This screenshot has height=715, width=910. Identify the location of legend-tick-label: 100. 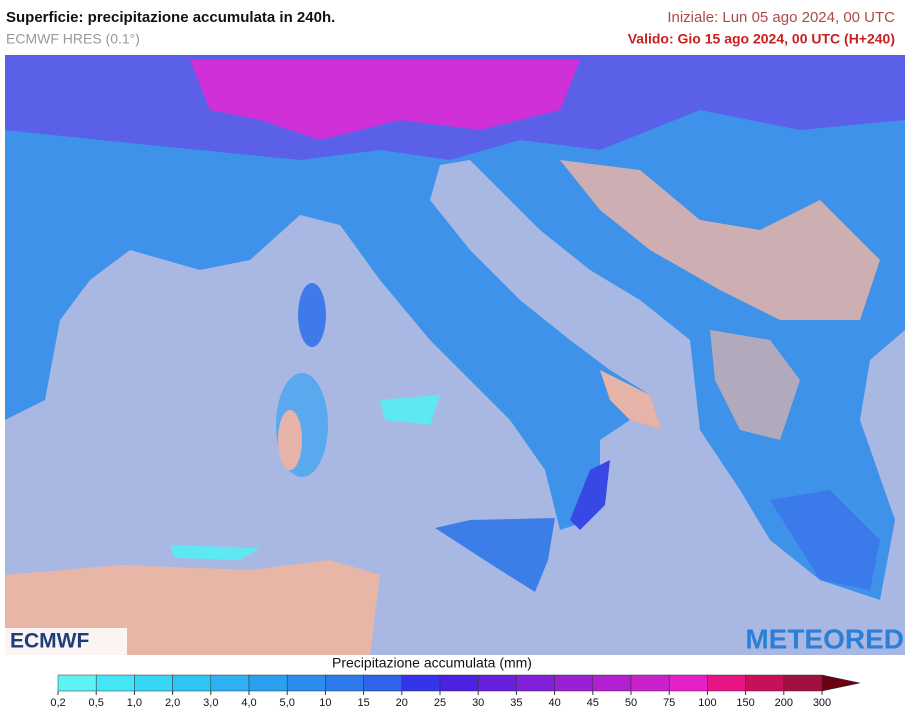
(707, 703).